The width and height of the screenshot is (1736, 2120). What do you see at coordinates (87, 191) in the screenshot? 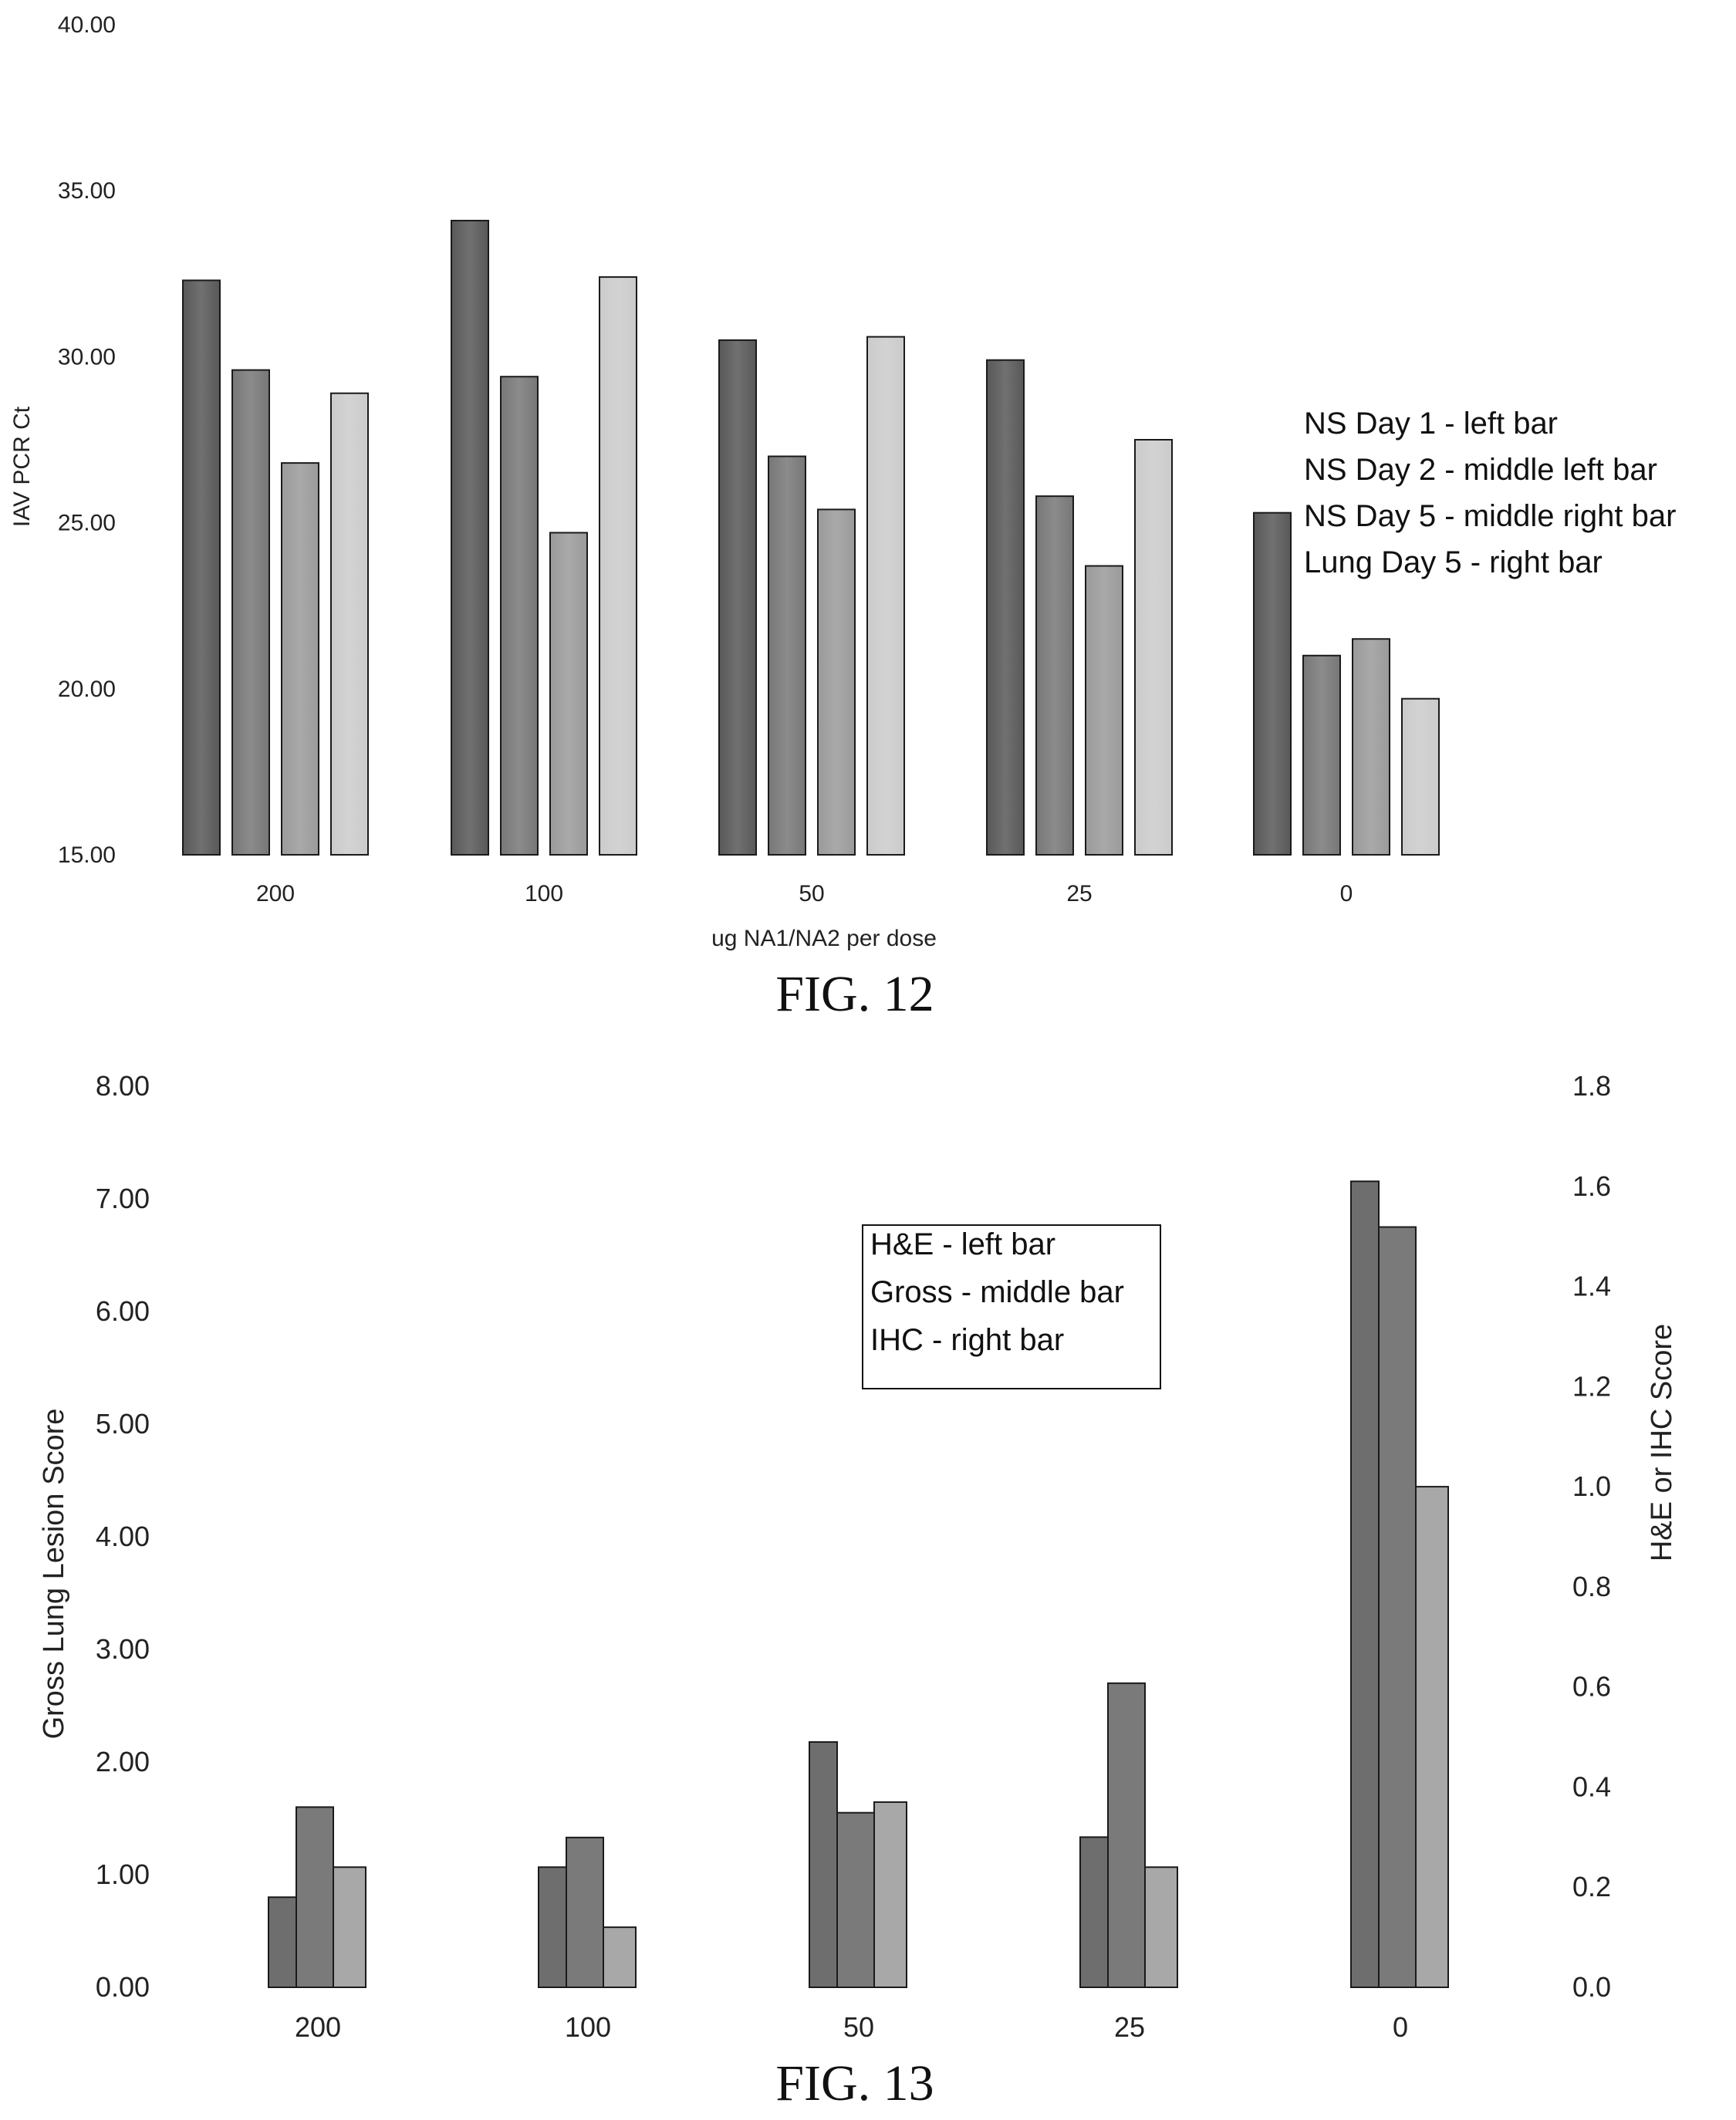
I see `y-tick-label: 35.00` at bounding box center [87, 191].